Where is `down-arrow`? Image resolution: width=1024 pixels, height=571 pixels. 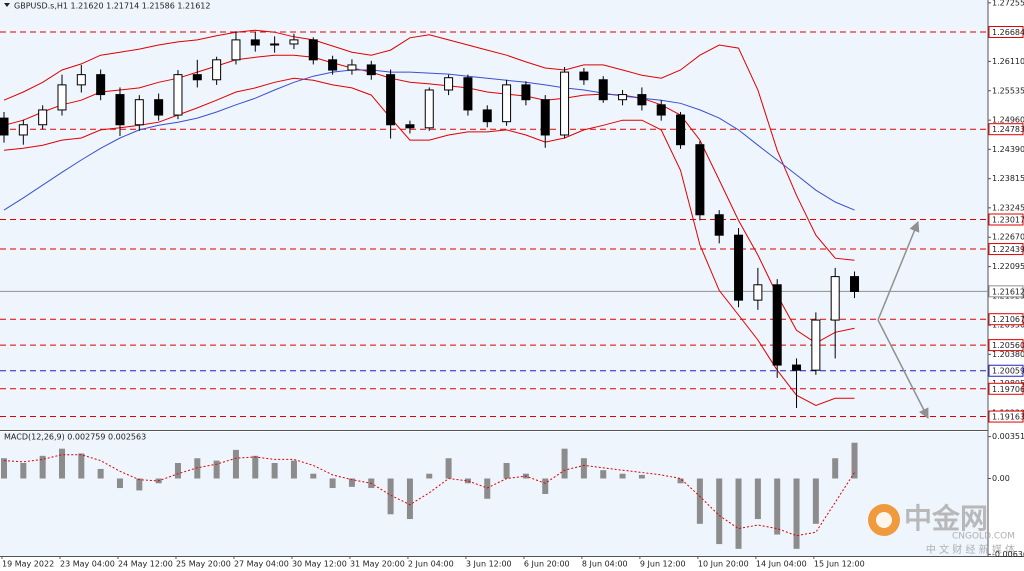
down-arrow is located at coordinates (903, 369).